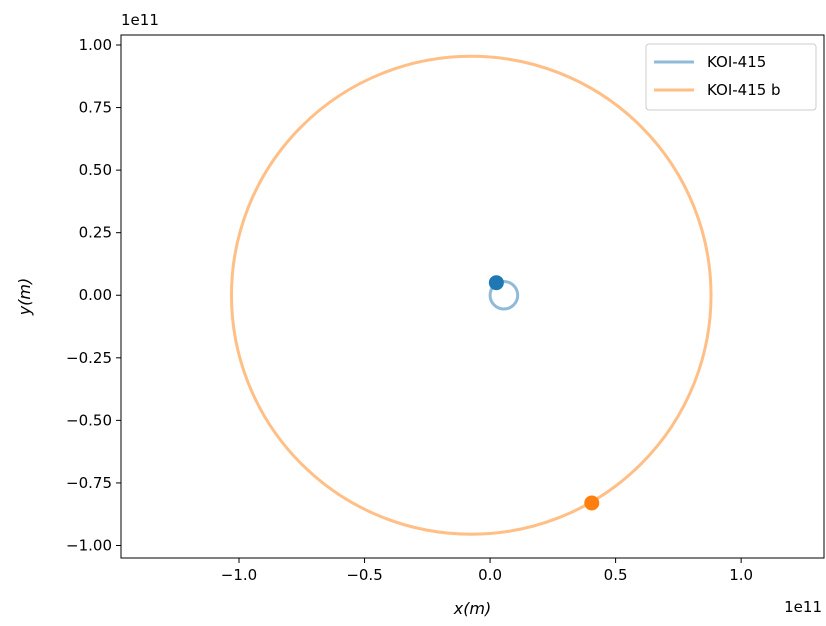 The image size is (826, 626). What do you see at coordinates (731, 77) in the screenshot?
I see `legend: KOI-415 KOI-415 b` at bounding box center [731, 77].